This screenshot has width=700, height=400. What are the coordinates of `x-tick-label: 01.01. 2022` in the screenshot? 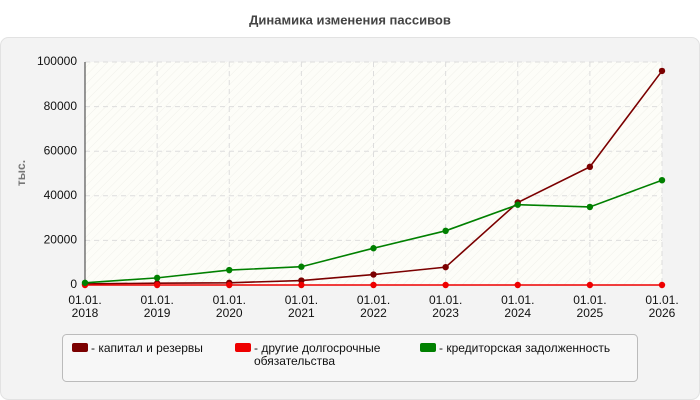 It's located at (373, 306).